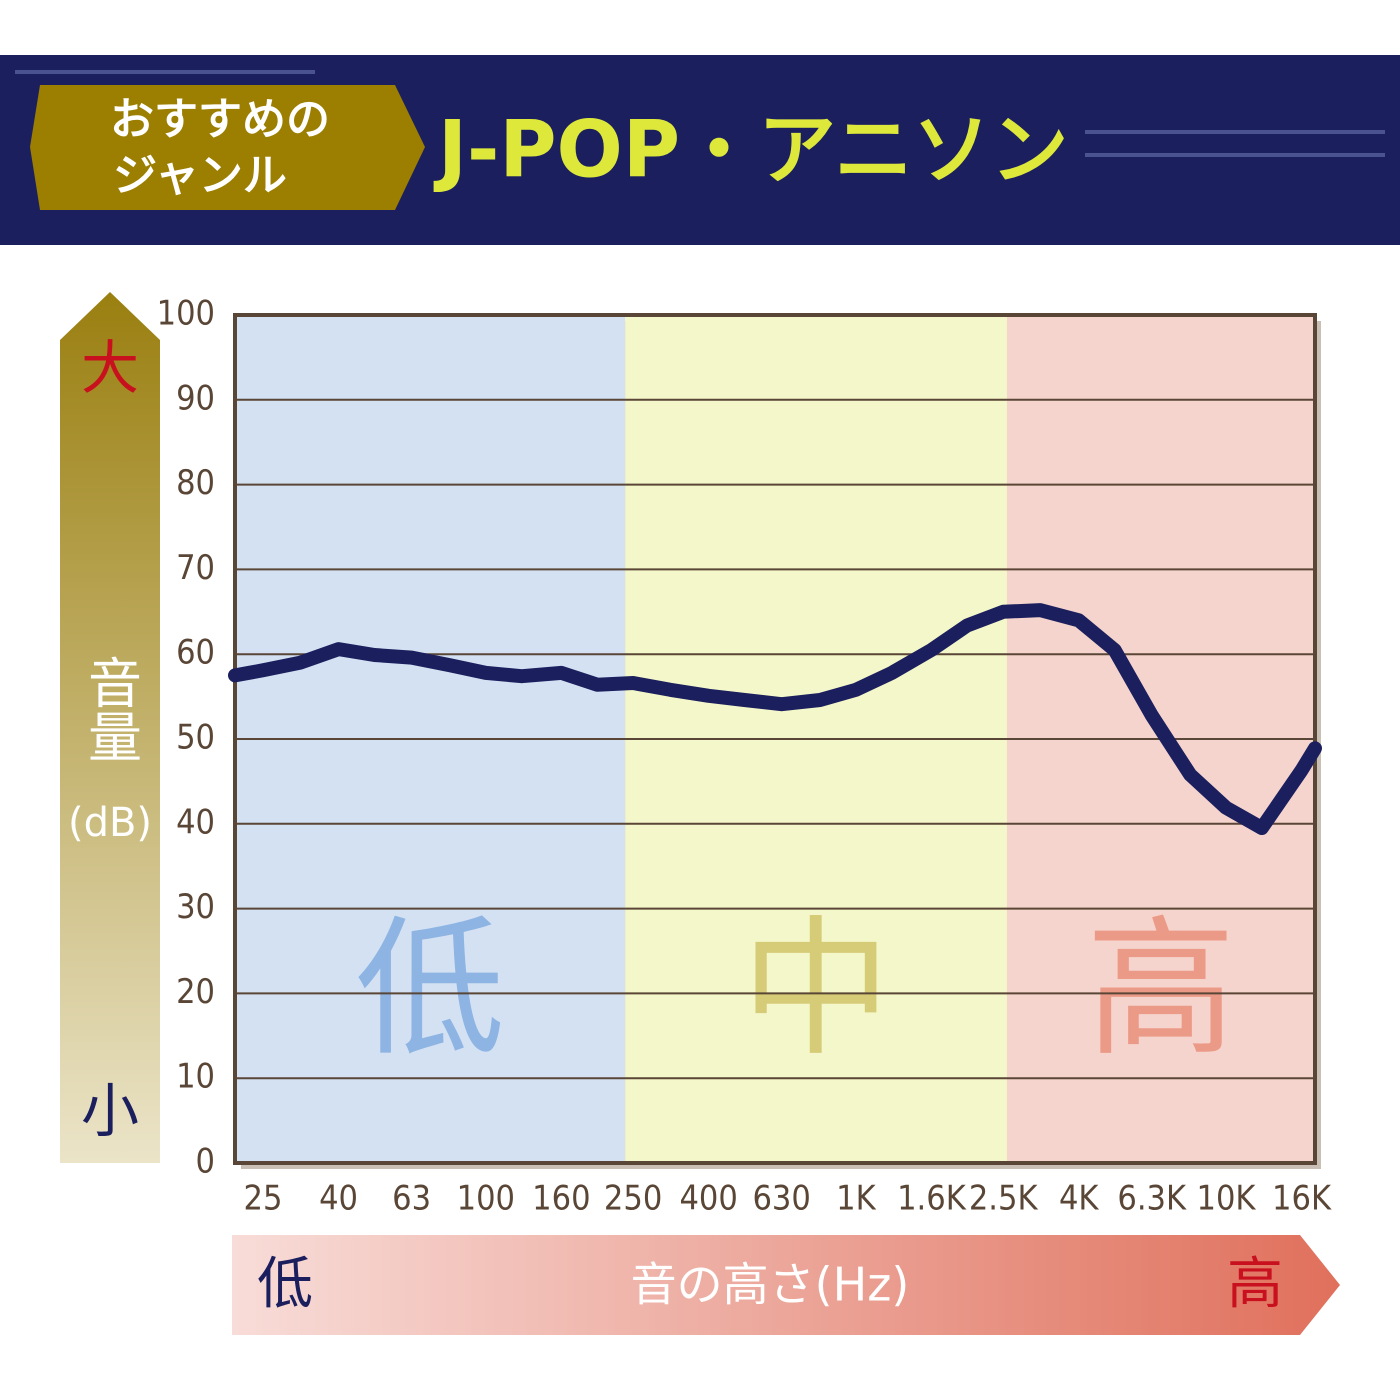  Describe the element at coordinates (195, 483) in the screenshot. I see `y-tick-label: 80` at that location.